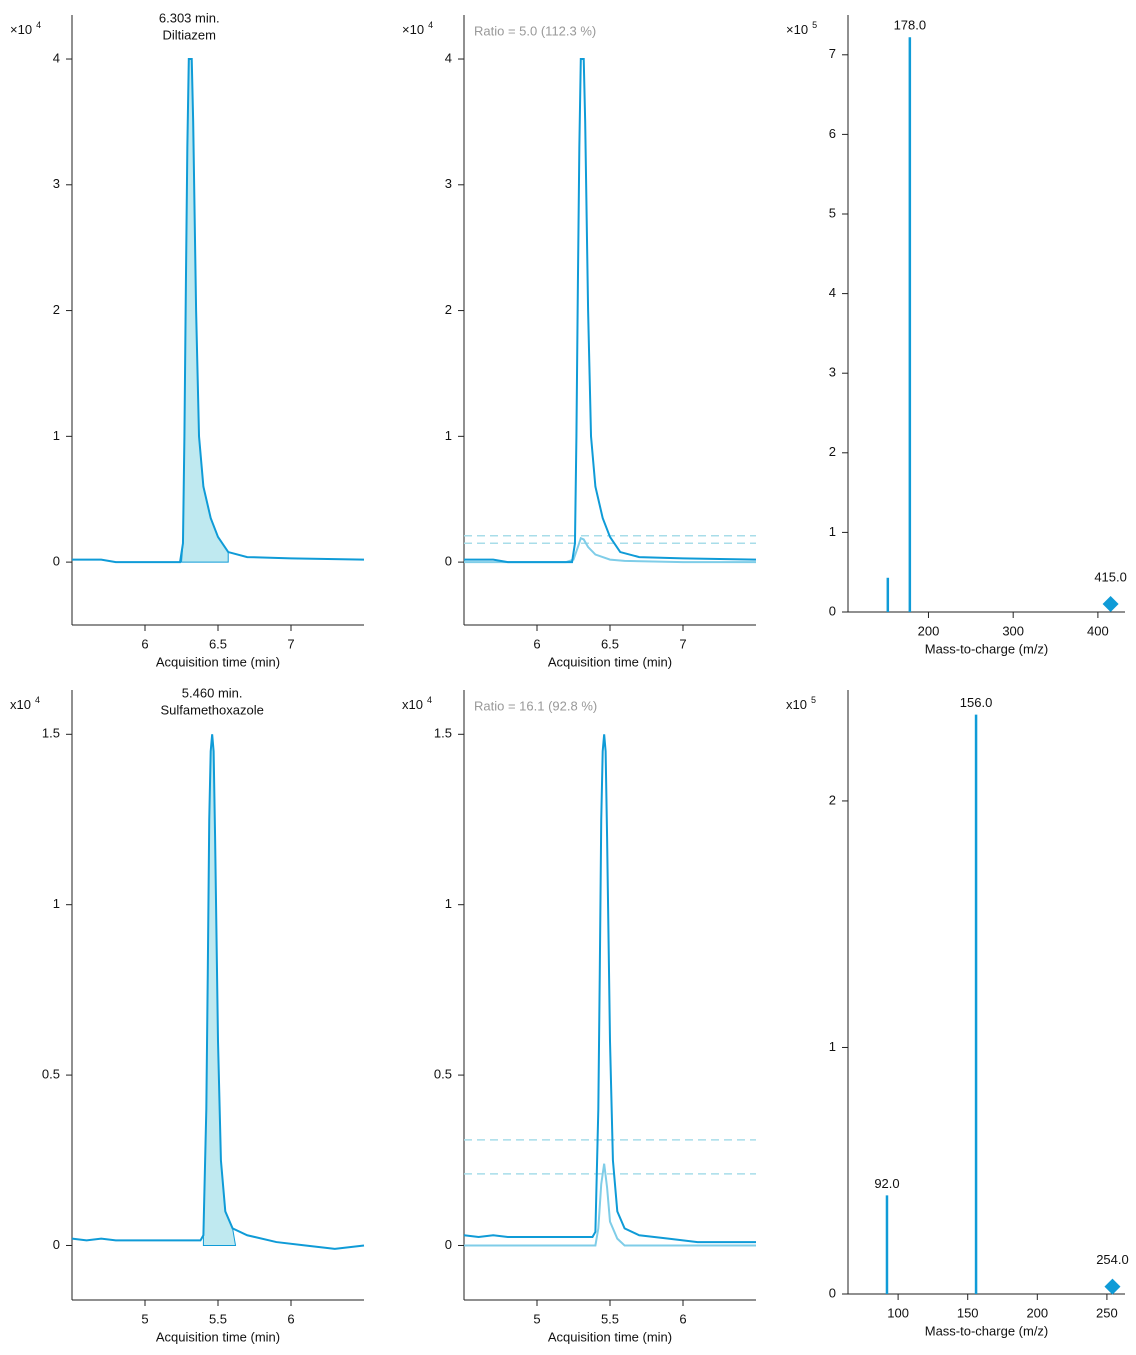 This screenshot has width=1136, height=1355. I want to click on x-tick-label: 150, so click(968, 1312).